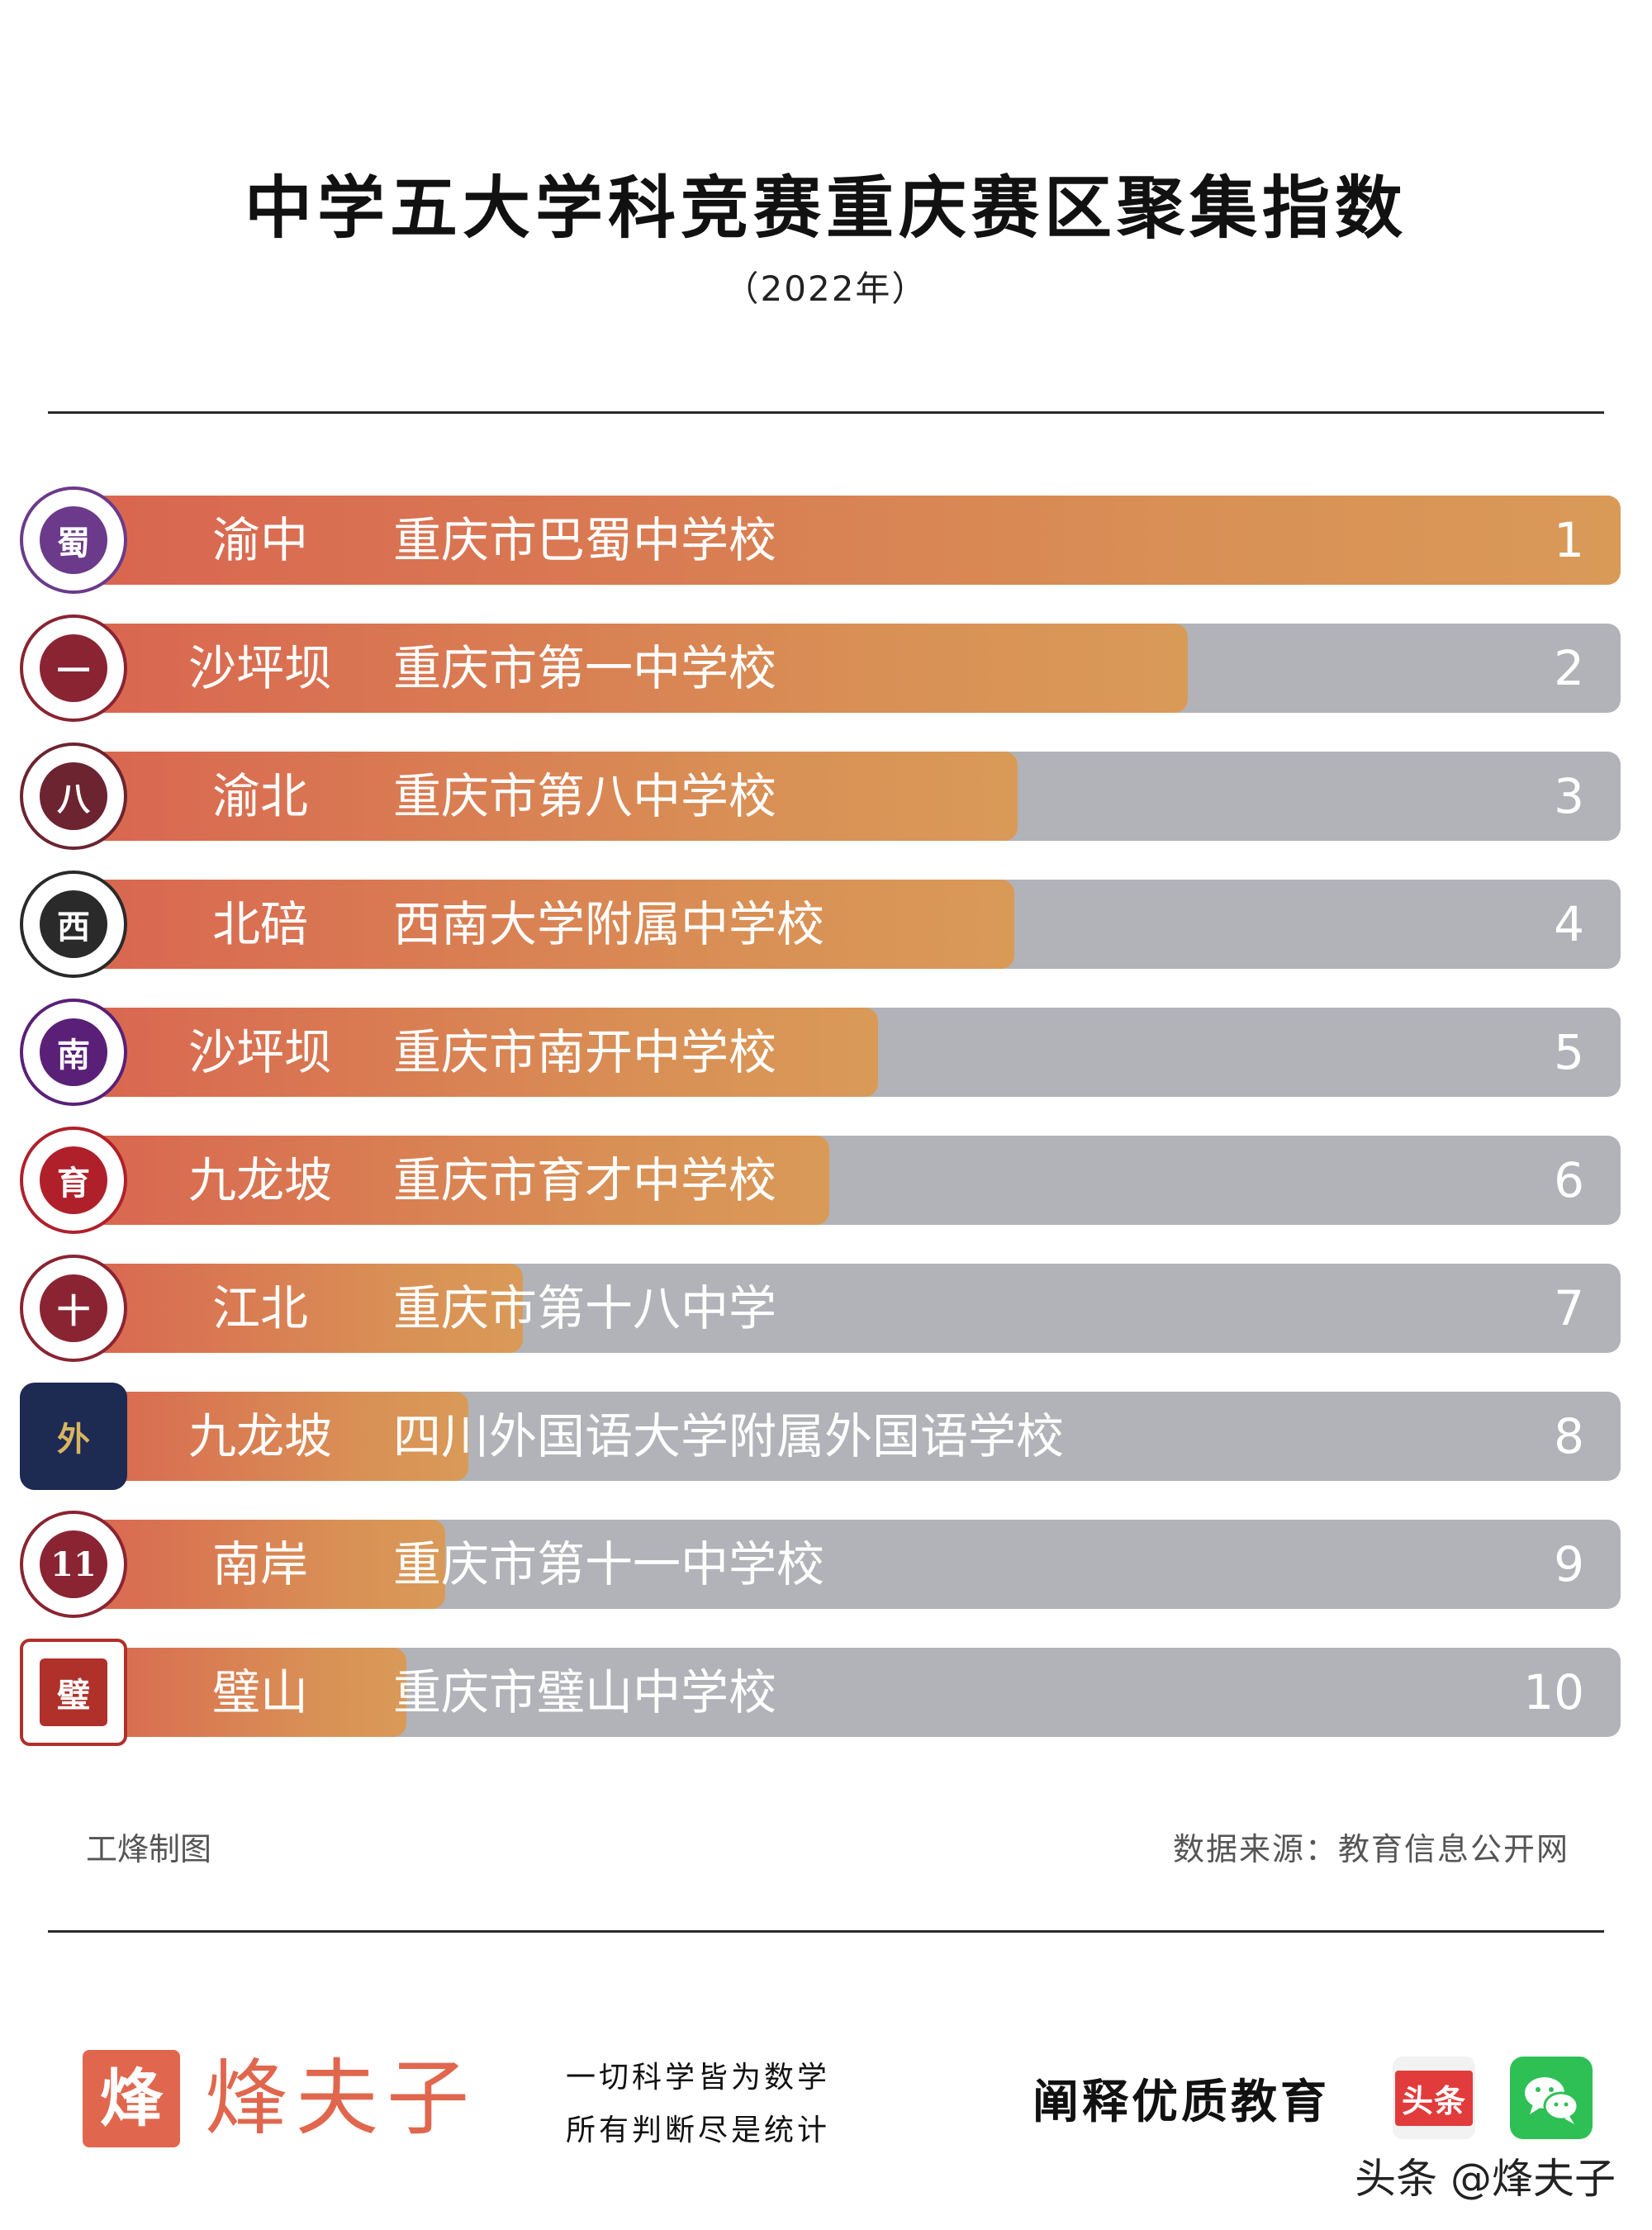  What do you see at coordinates (826, 208) in the screenshot?
I see `chart-title: 中学五大学科竞赛重庆赛区聚集指数` at bounding box center [826, 208].